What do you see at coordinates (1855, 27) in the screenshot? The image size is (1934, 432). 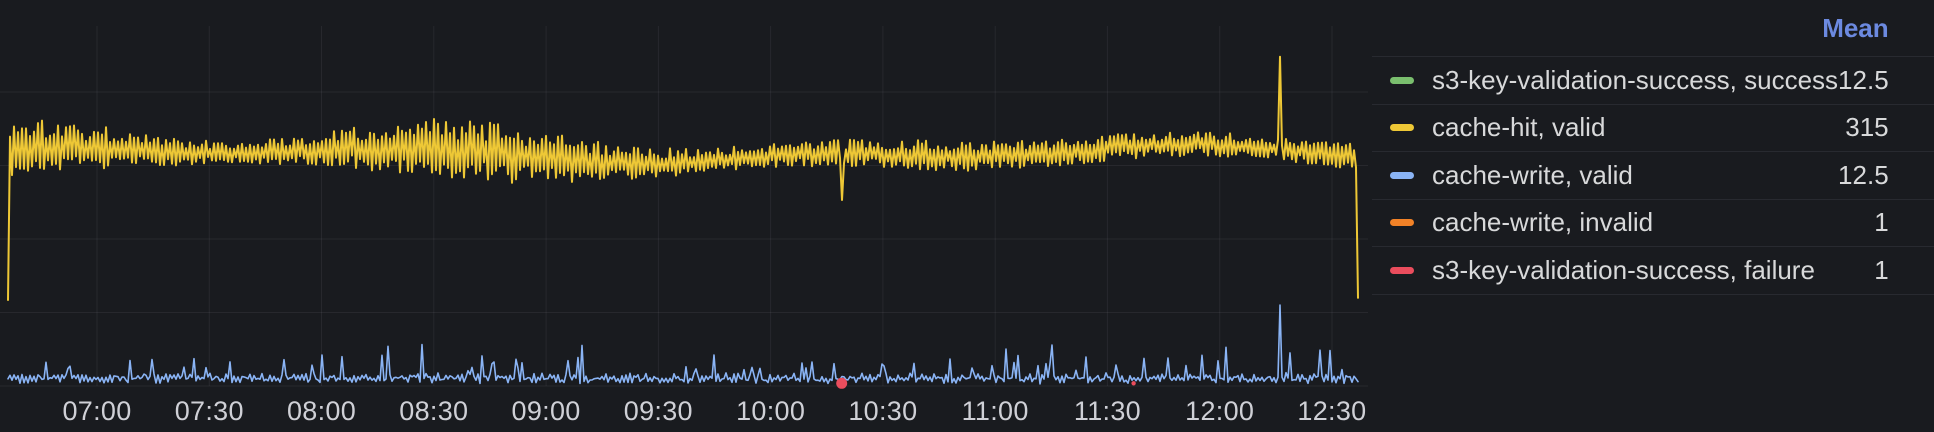 I see `legend-mean-column-header: Mean` at bounding box center [1855, 27].